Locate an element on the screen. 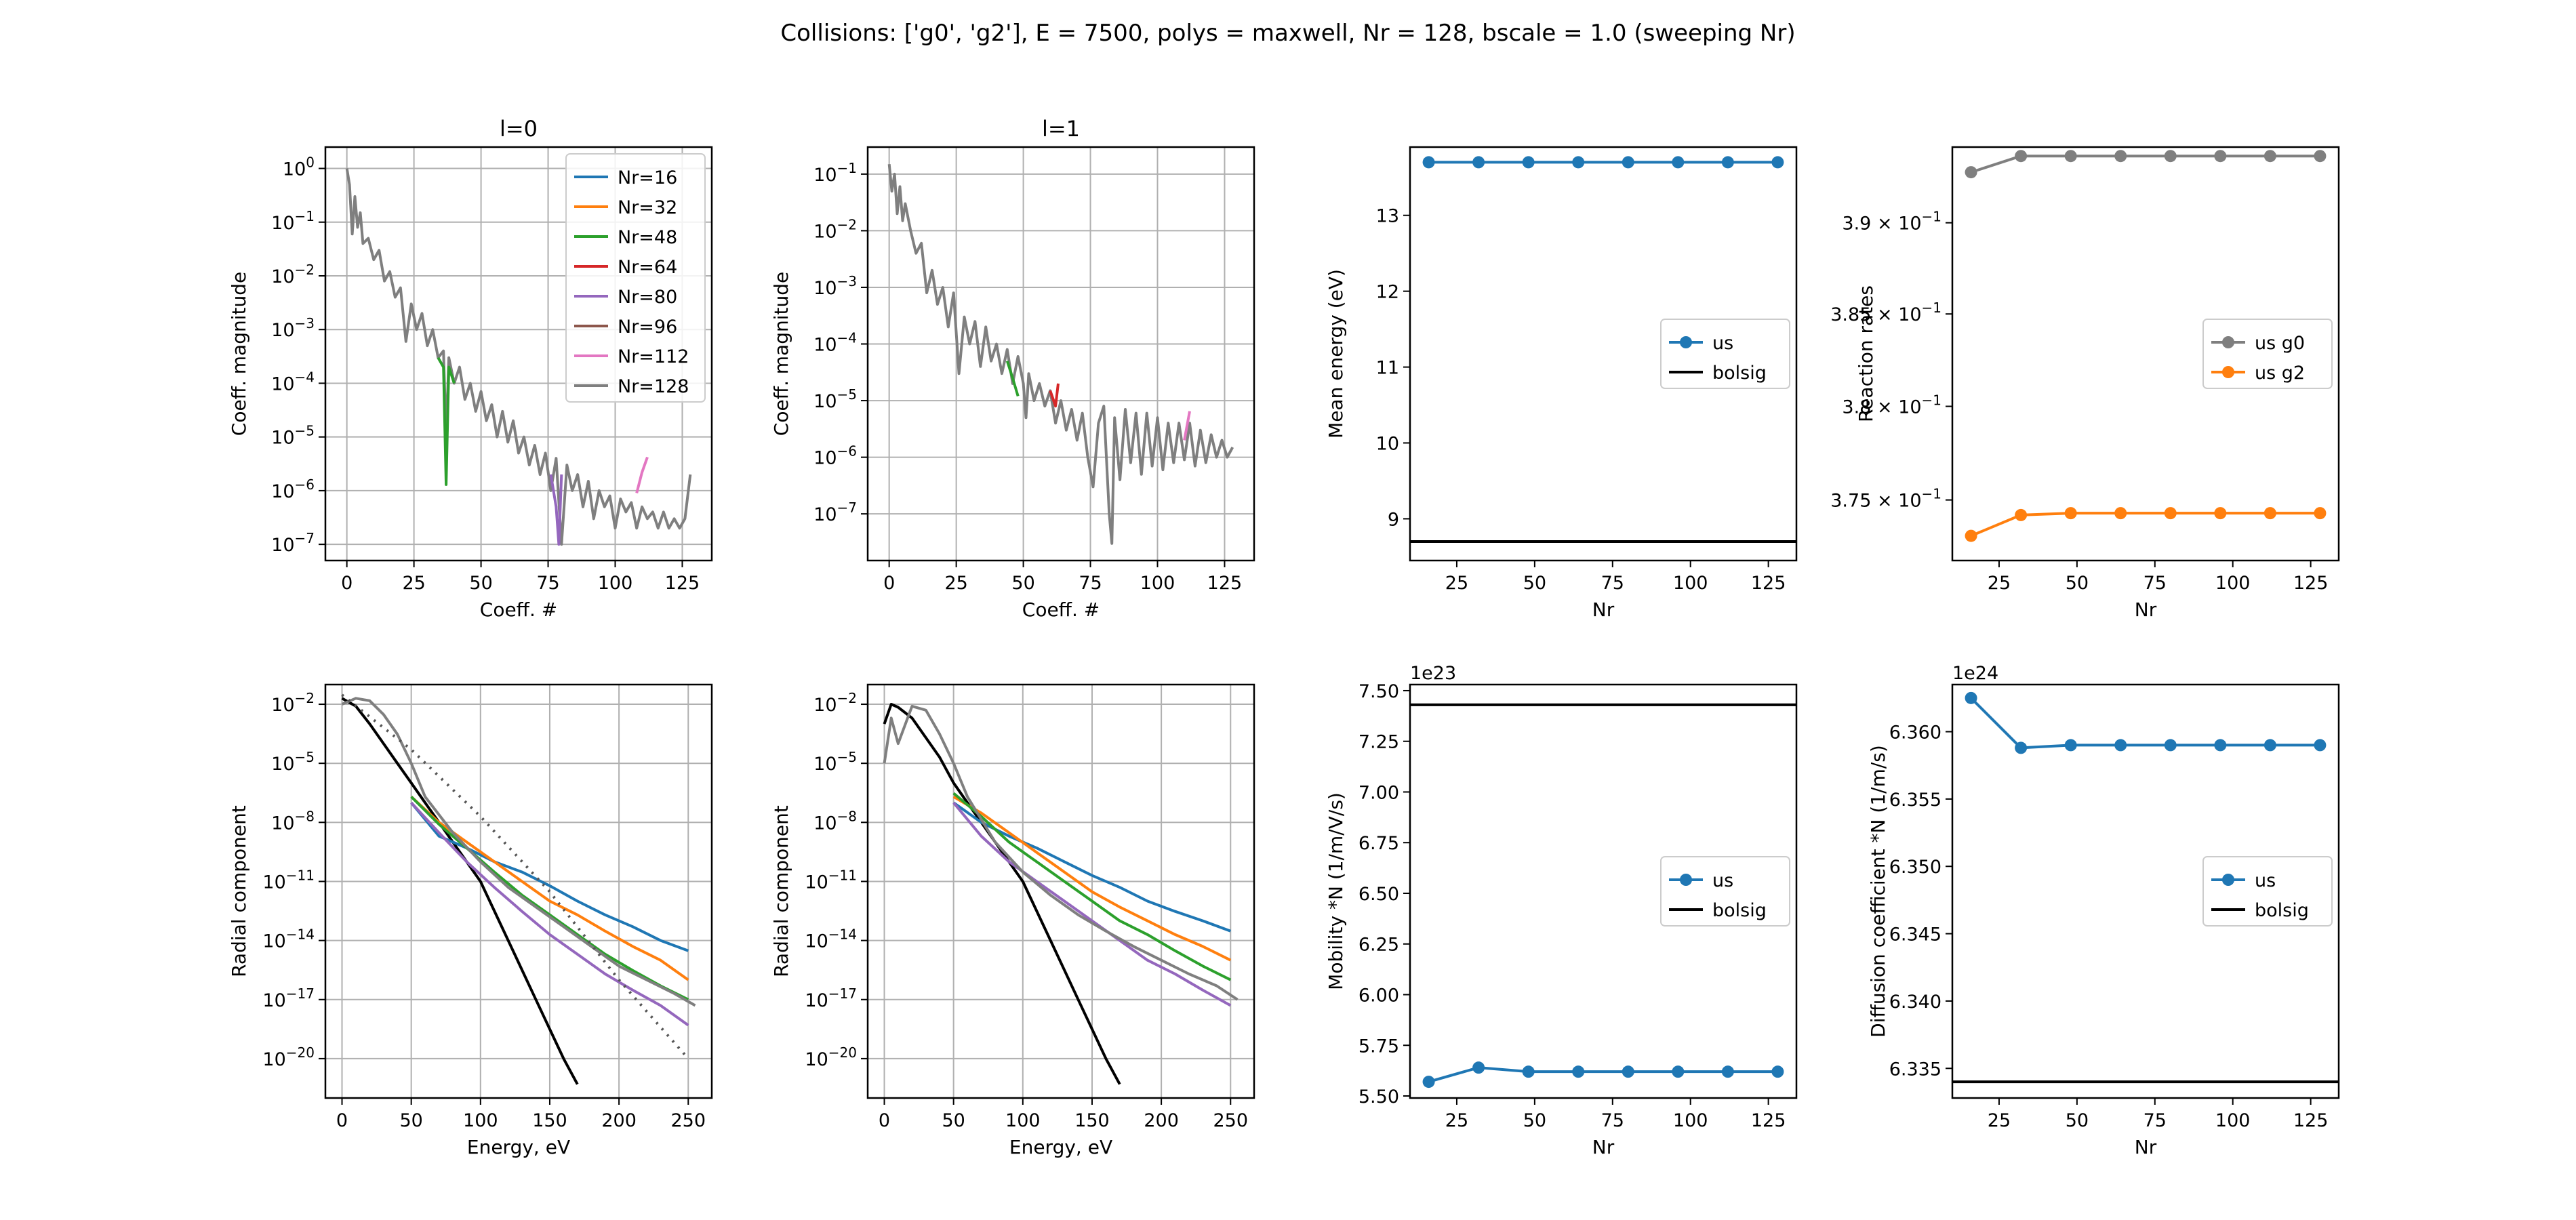  y-tick-label: 9 is located at coordinates (1393, 520).